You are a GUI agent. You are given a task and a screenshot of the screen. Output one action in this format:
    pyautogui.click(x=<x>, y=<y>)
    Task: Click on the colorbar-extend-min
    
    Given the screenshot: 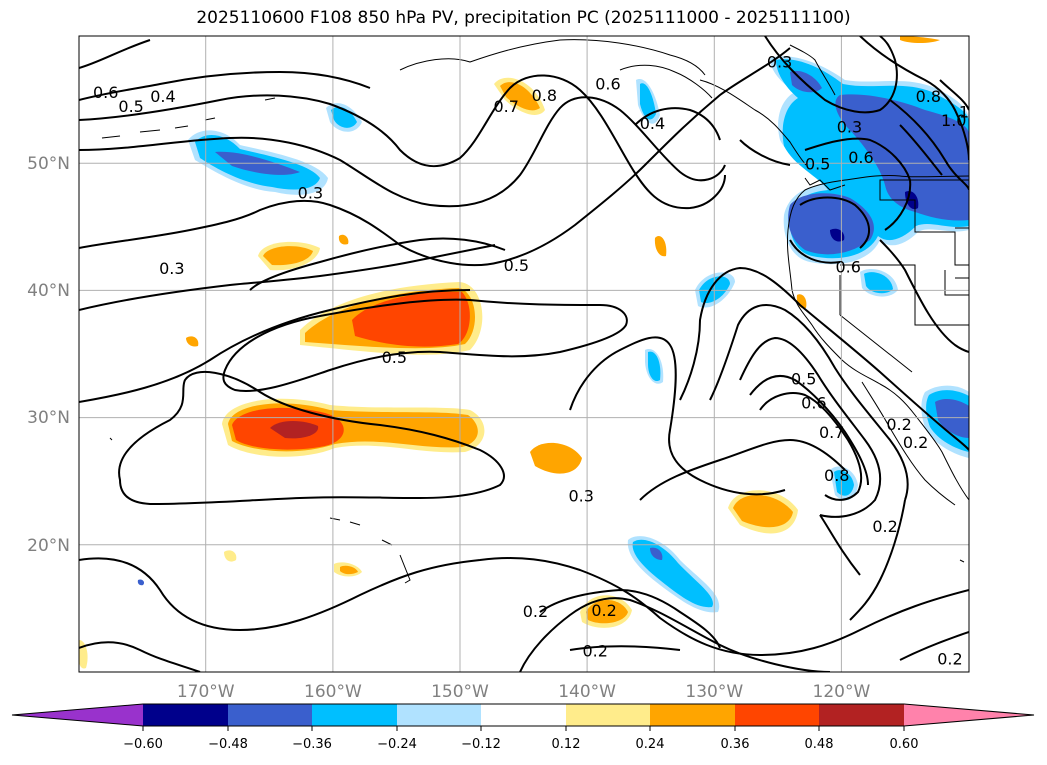 What is the action you would take?
    pyautogui.click(x=77, y=715)
    